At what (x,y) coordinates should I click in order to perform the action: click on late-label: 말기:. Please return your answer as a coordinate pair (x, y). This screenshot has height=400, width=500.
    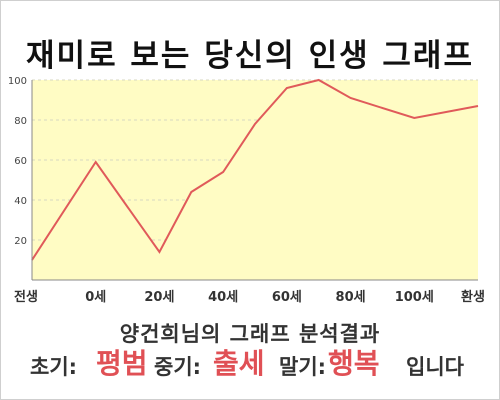
    Looking at the image, I should click on (303, 367).